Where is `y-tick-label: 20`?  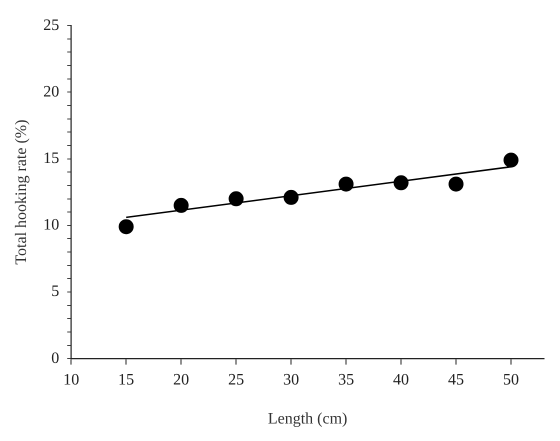
y-tick-label: 20 is located at coordinates (51, 91).